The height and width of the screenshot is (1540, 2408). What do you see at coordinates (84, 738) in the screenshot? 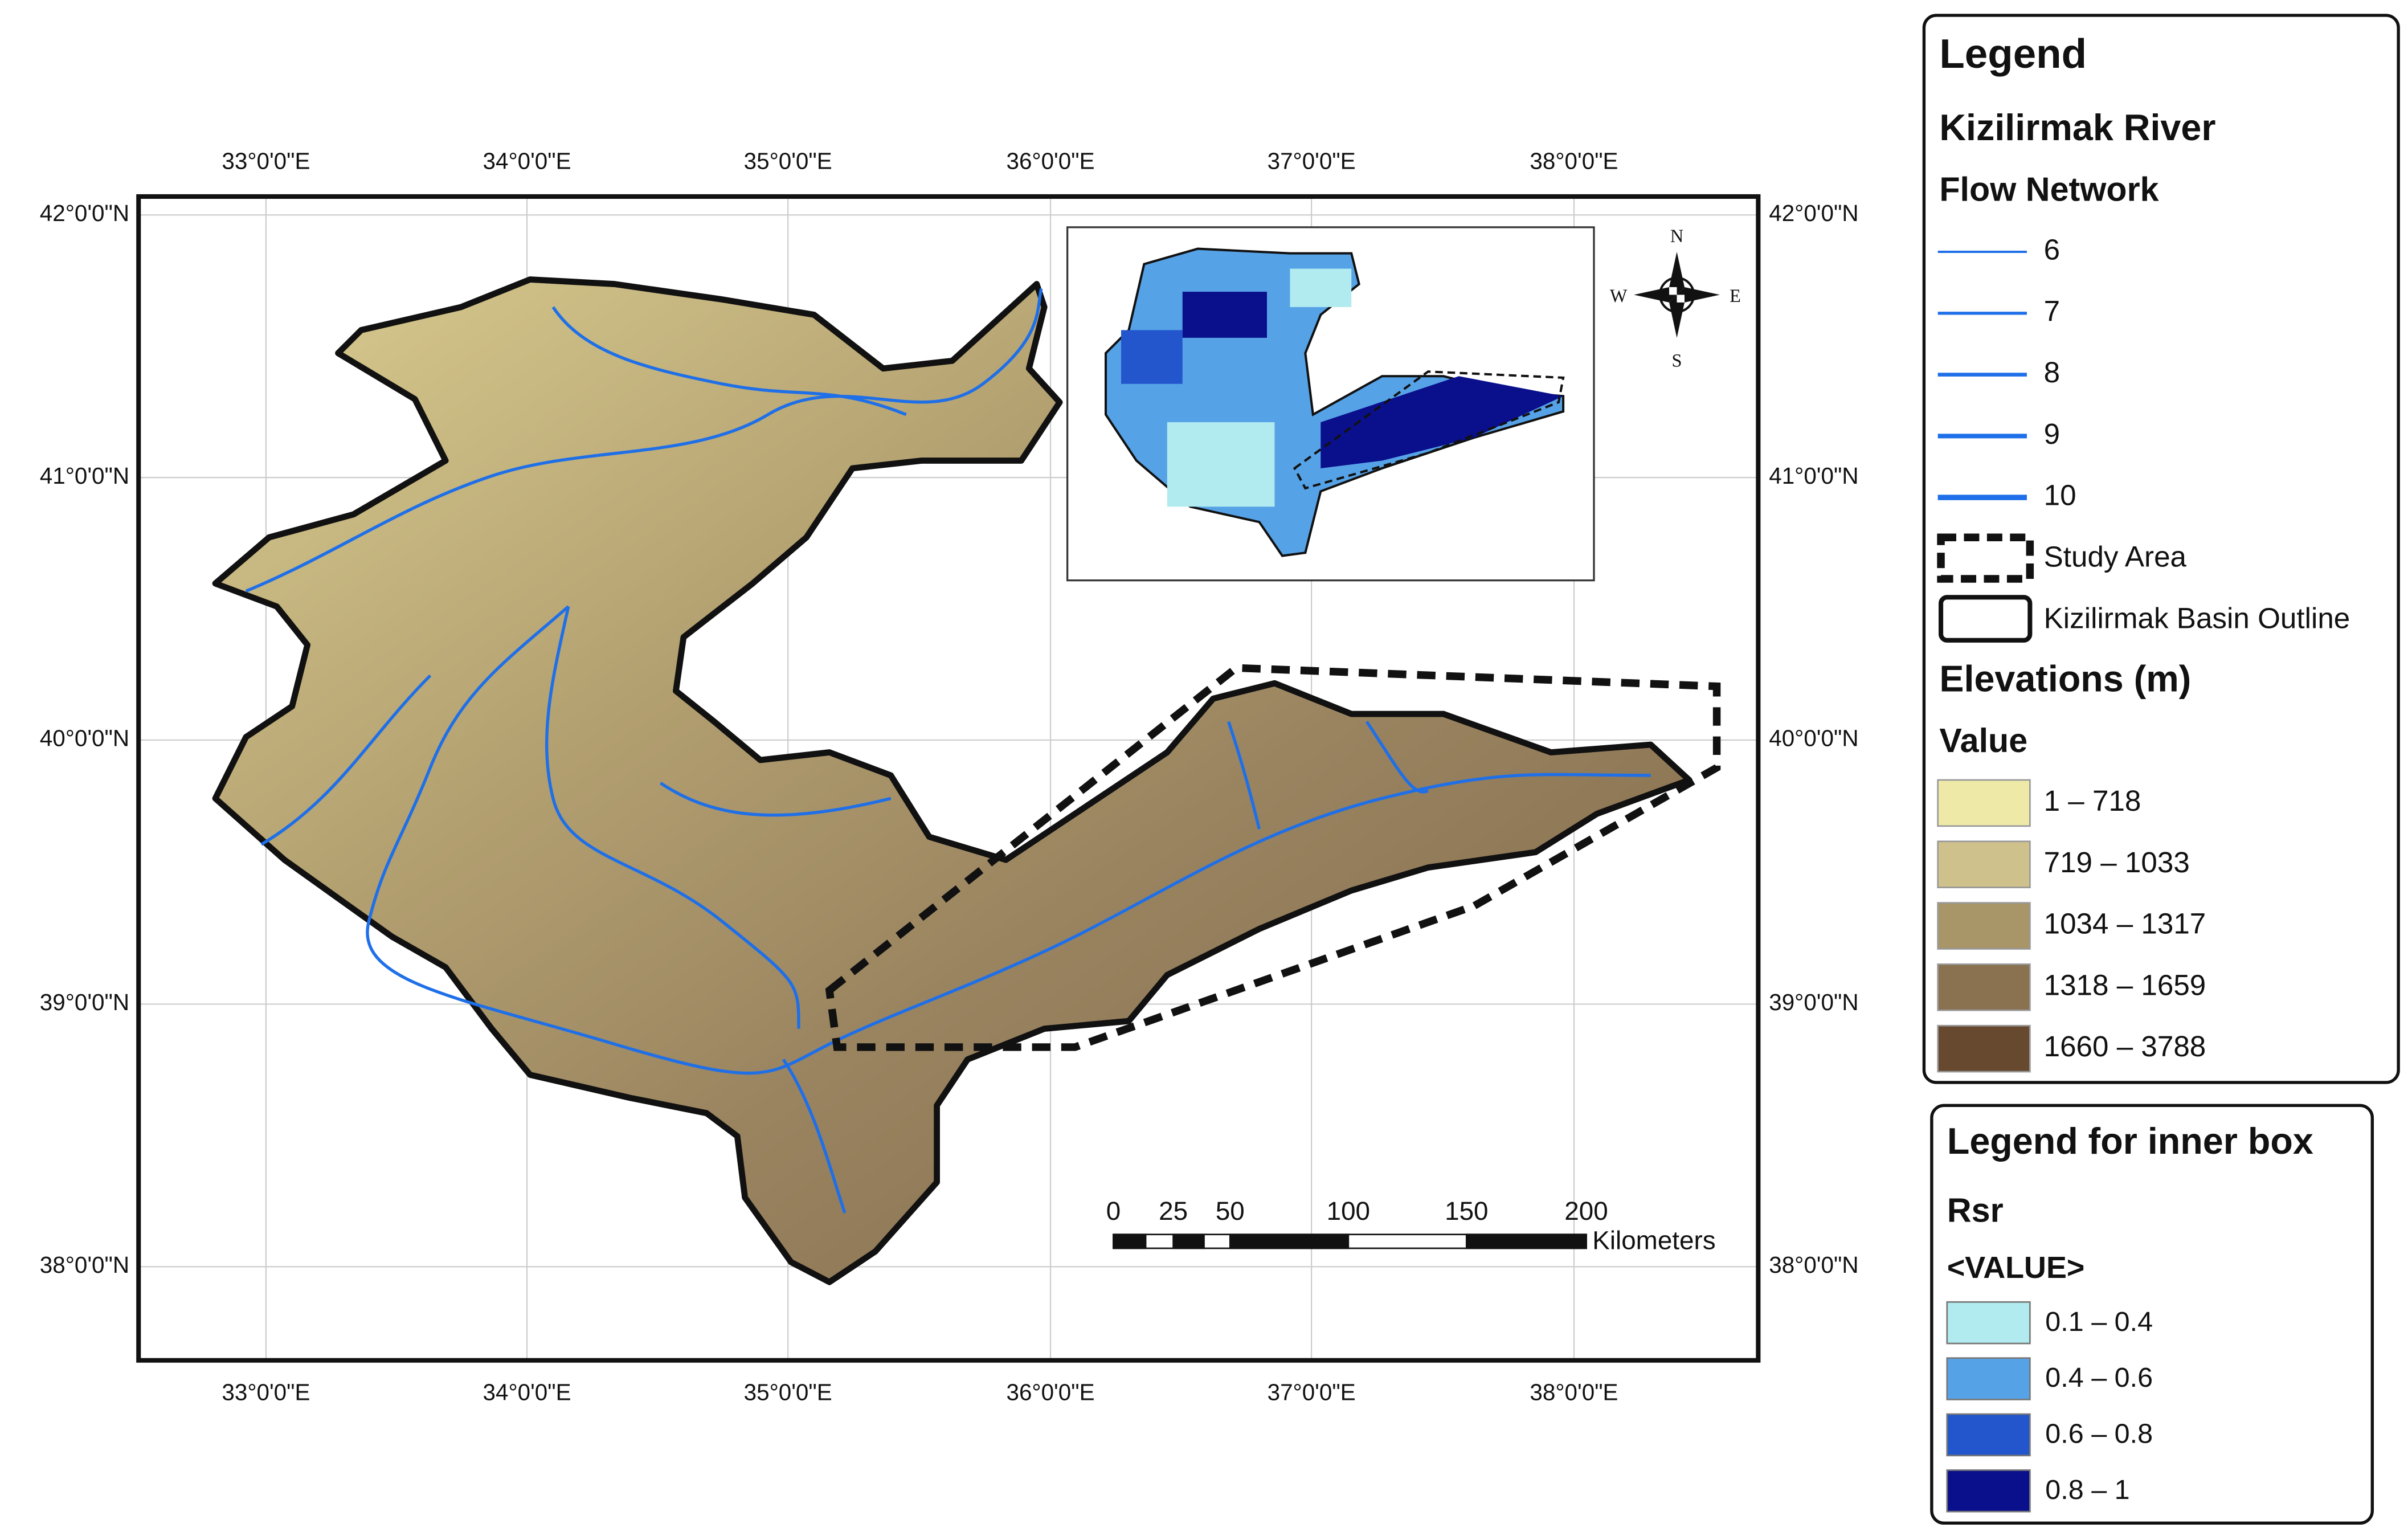
I see `lat-label-left: 40°0'0"N` at bounding box center [84, 738].